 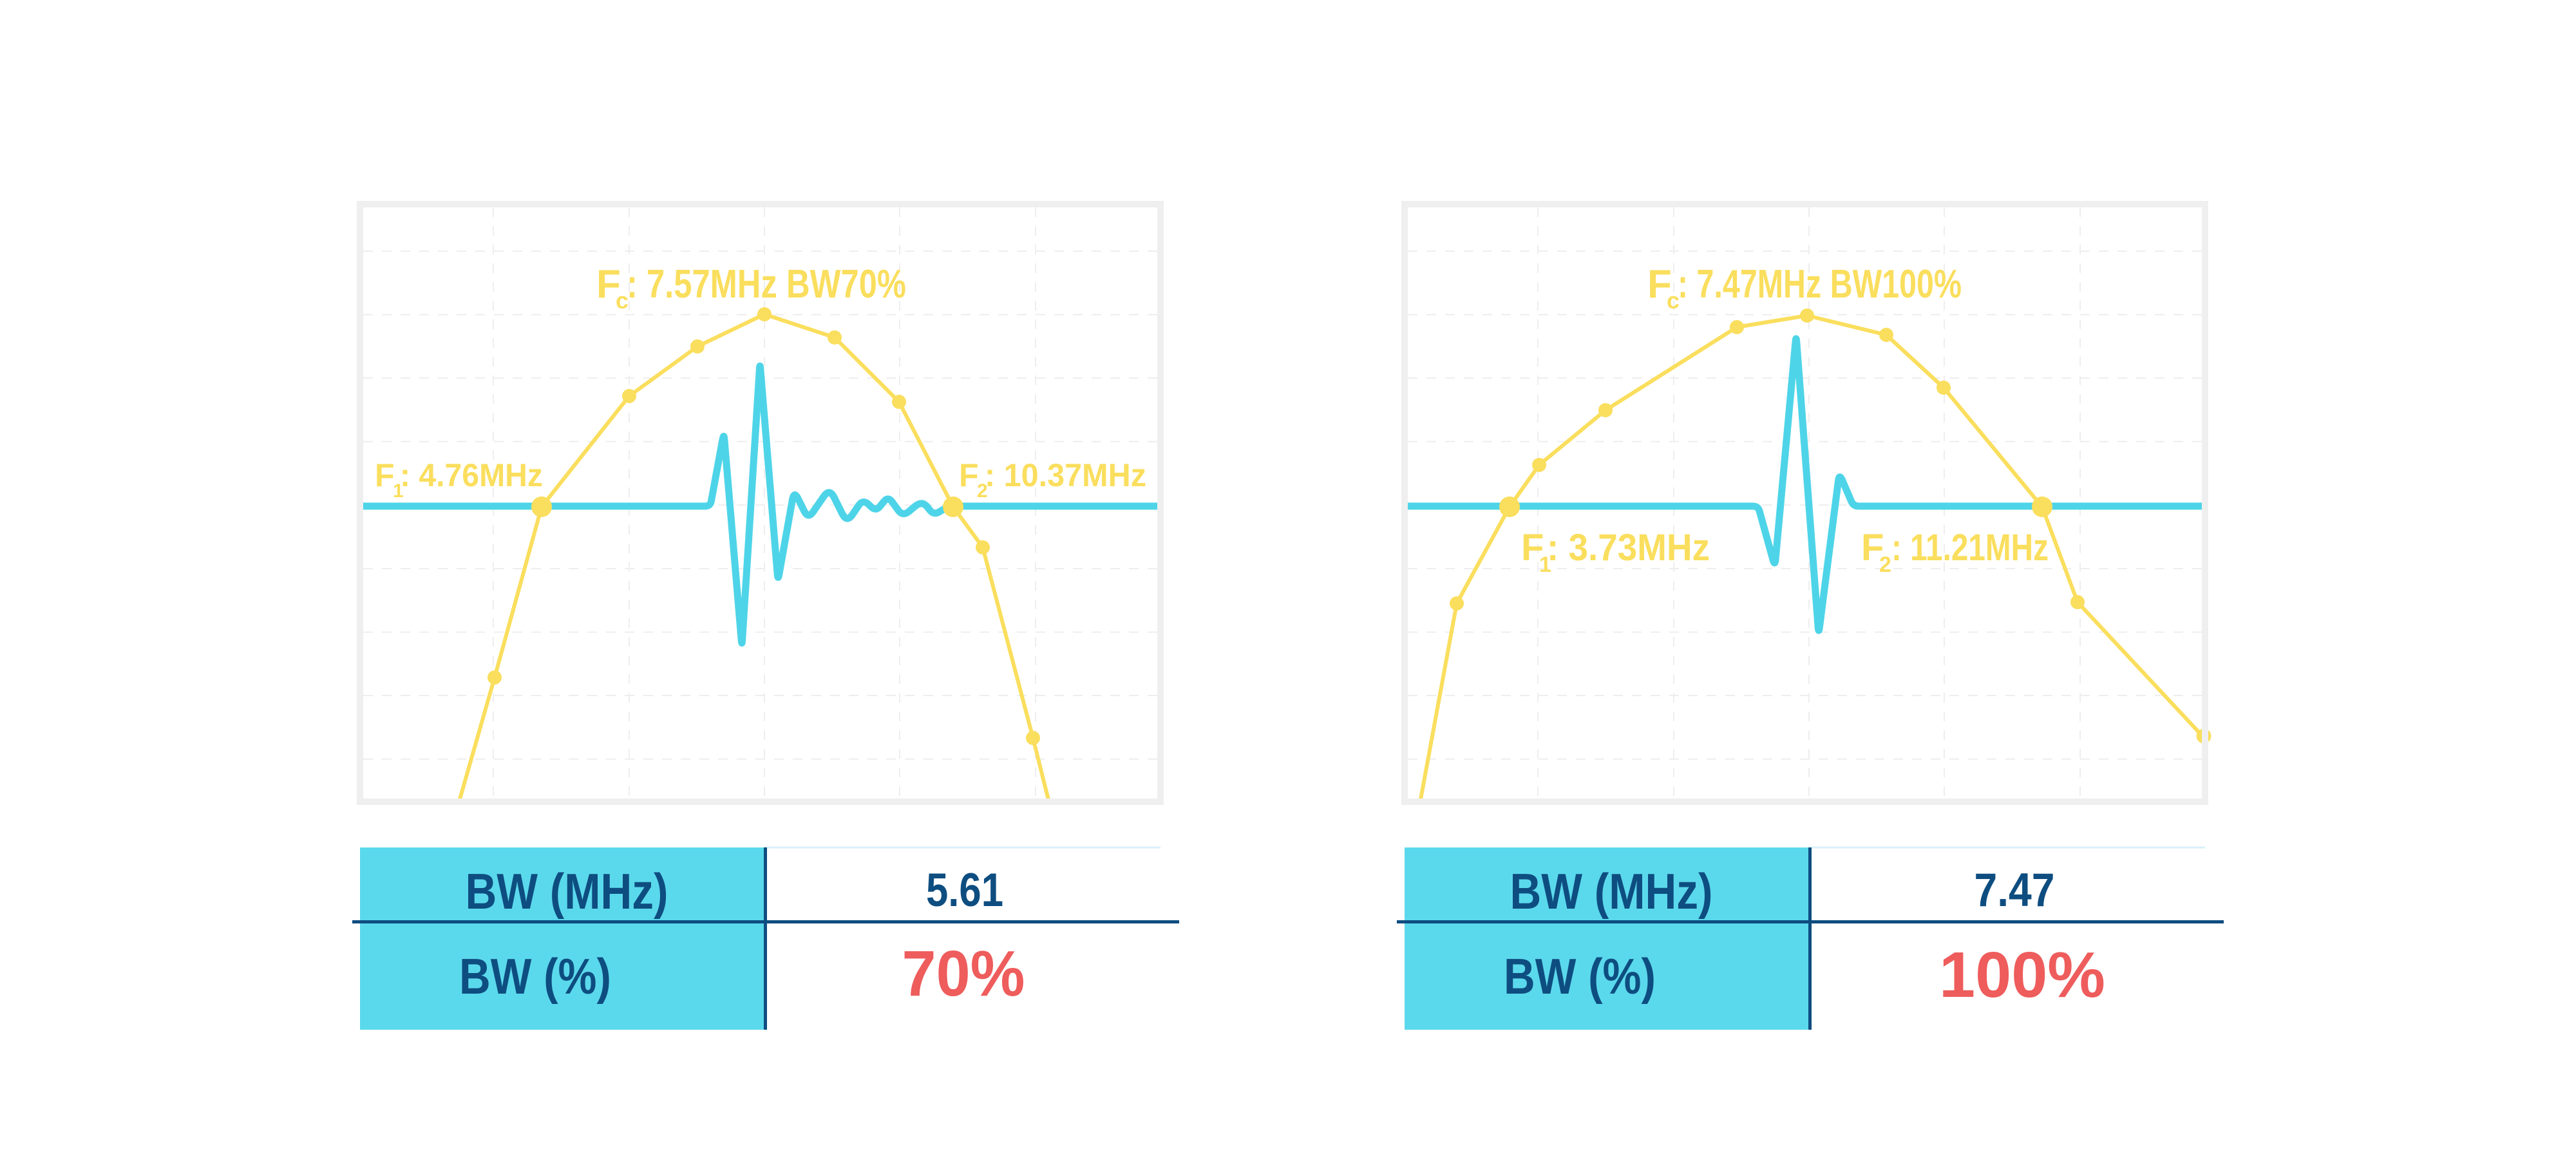 What do you see at coordinates (1970, 548) in the screenshot?
I see `svg-text:: 11.21MHz: : 11.21MHz` at bounding box center [1970, 548].